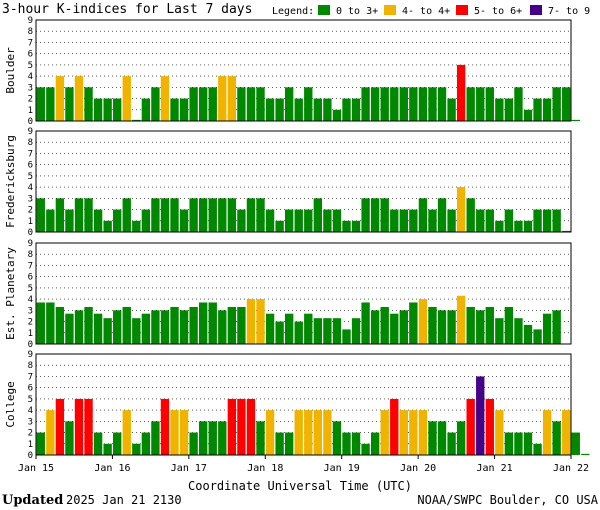 Image resolution: width=600 pixels, height=510 pixels. I want to click on legend-swatch-green, so click(324, 10).